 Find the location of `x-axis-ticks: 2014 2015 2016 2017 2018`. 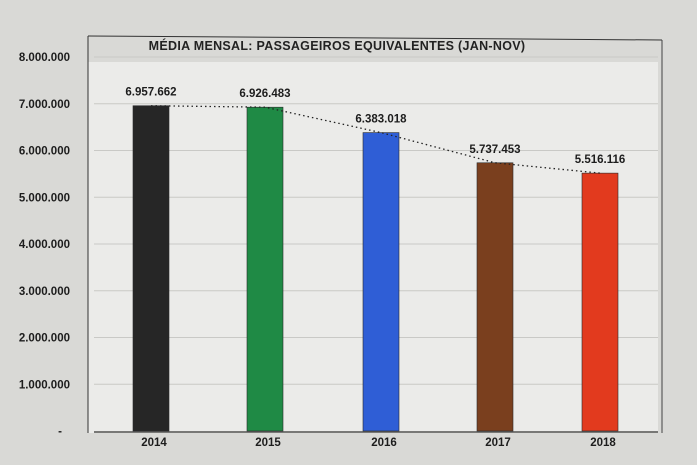

x-axis-ticks: 2014 2015 2016 2017 2018 is located at coordinates (378, 443).